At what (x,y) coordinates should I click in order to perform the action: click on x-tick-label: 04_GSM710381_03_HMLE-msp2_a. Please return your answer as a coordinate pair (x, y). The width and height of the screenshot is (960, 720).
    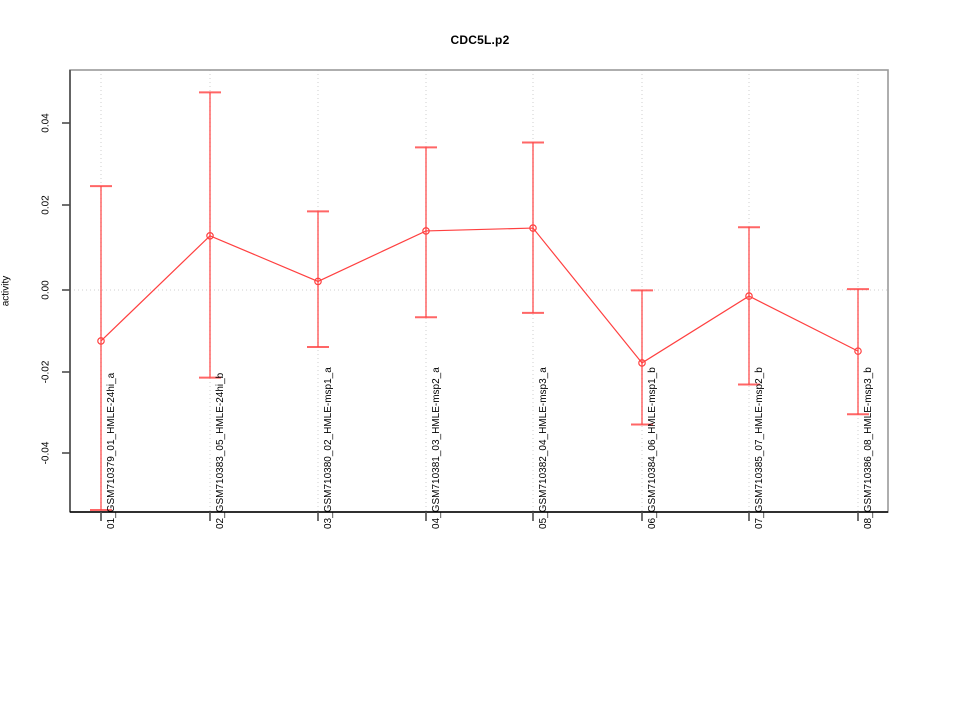
    Looking at the image, I should click on (436, 448).